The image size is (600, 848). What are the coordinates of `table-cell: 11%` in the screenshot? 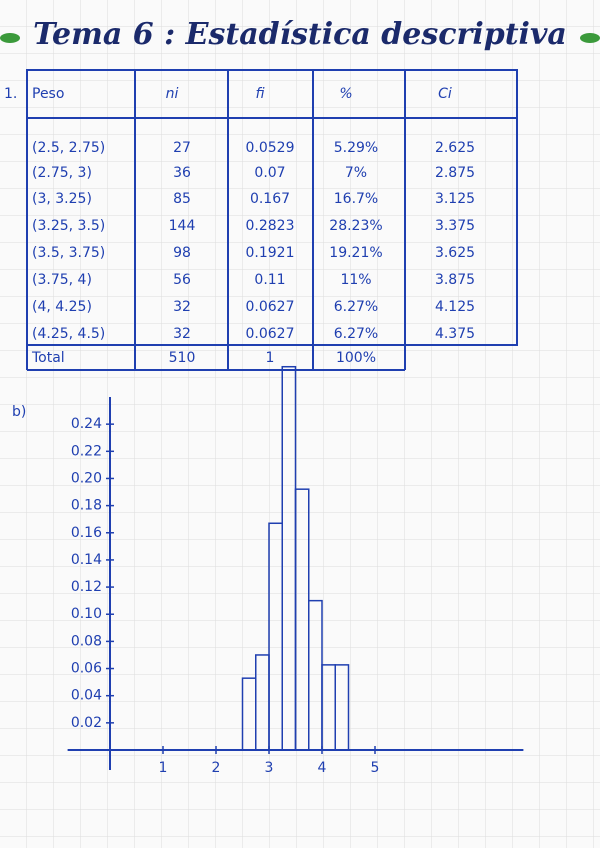 It's located at (355, 280).